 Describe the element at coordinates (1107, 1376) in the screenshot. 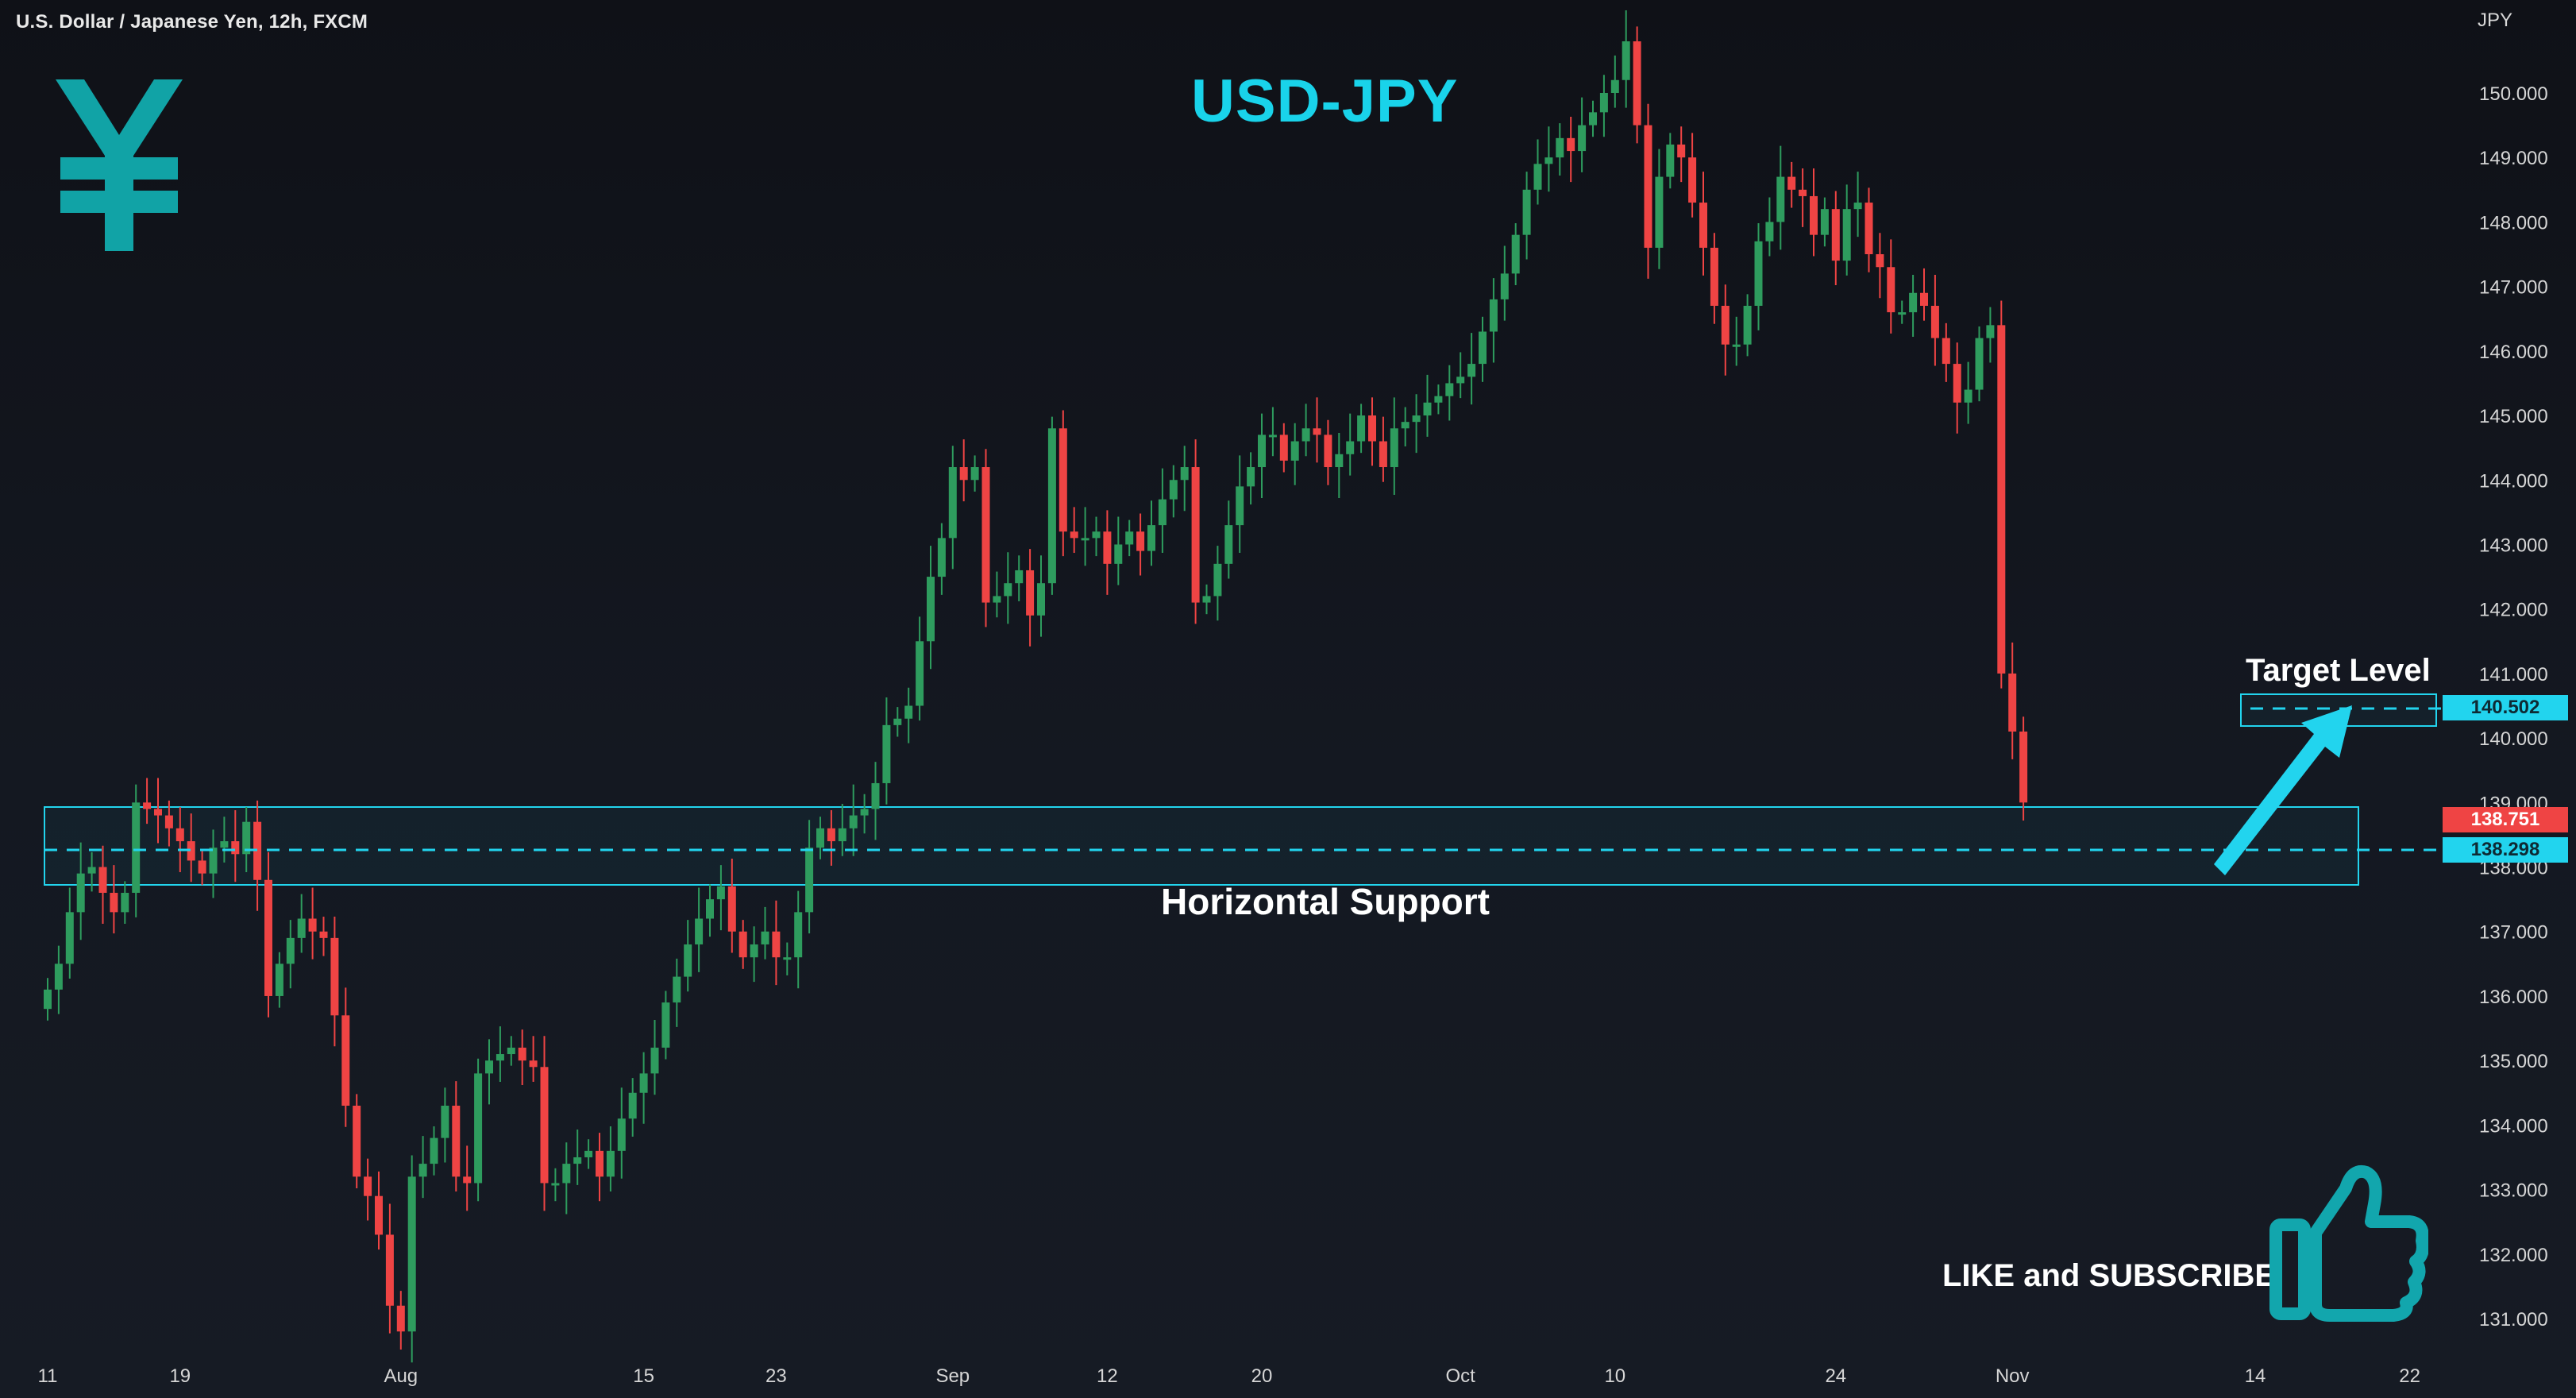

I see `x-tick-label: 12` at that location.